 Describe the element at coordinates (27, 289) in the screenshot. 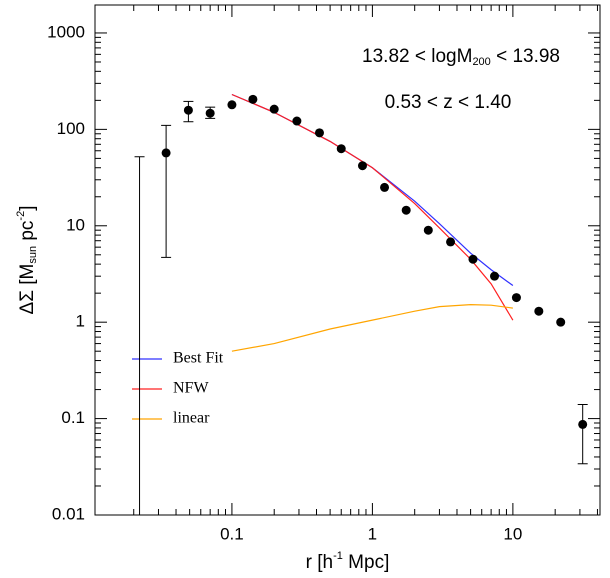

I see `y-axis-label-part: ΔΣ [M` at that location.